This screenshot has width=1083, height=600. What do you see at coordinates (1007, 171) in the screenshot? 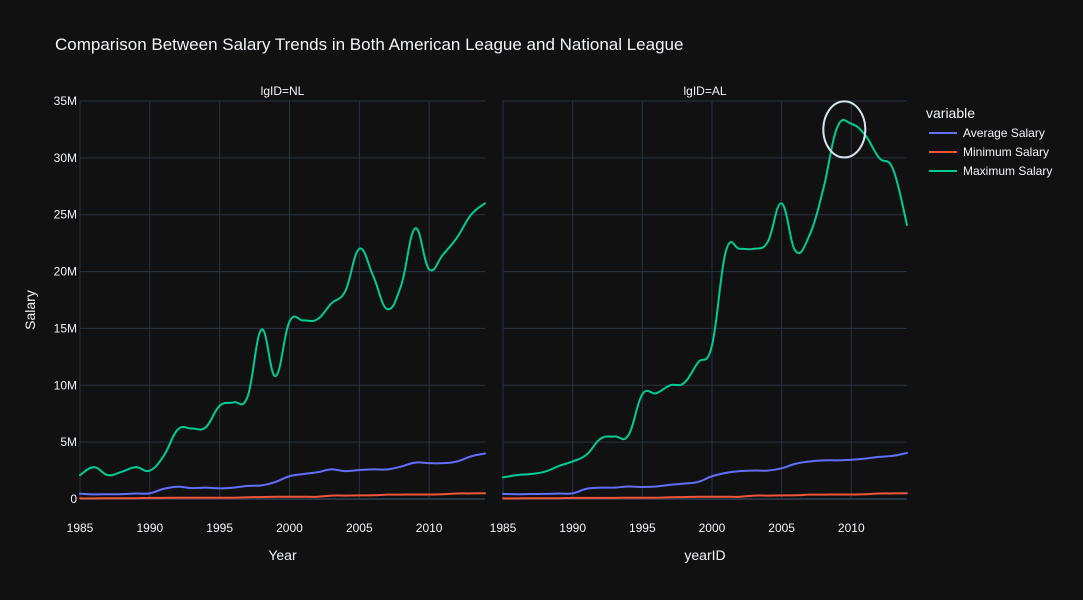
I see `legend-label: Maximum Salary` at bounding box center [1007, 171].